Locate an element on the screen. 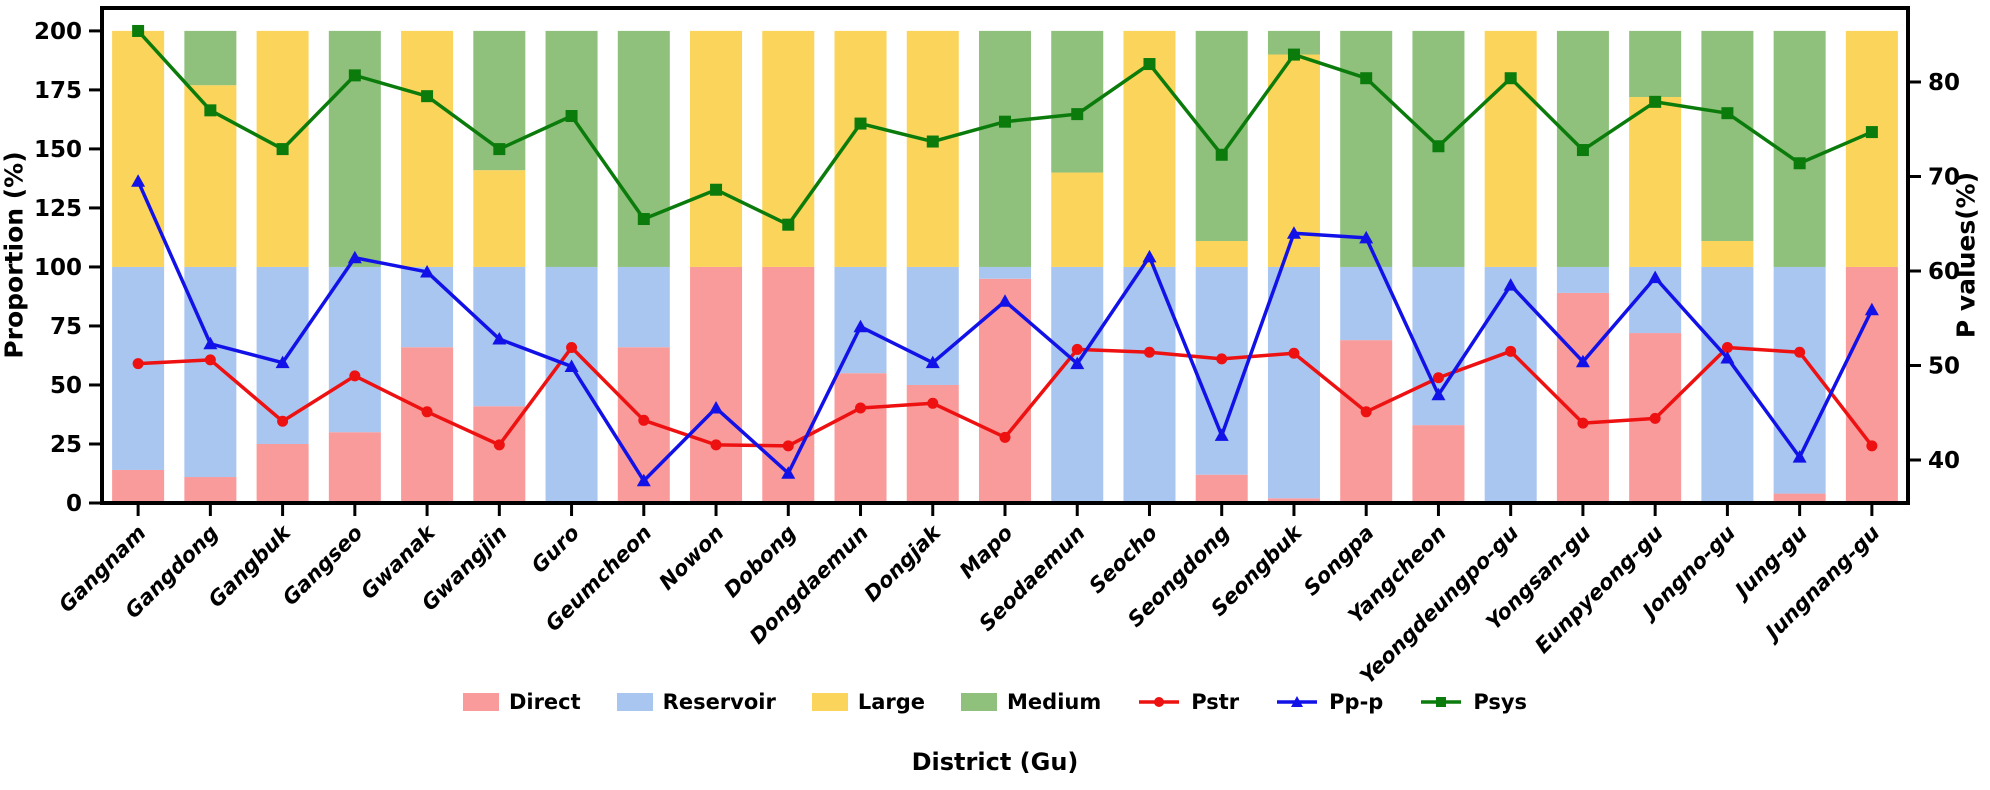 This screenshot has height=790, width=1990. legend-label: Reservoir is located at coordinates (719, 702).